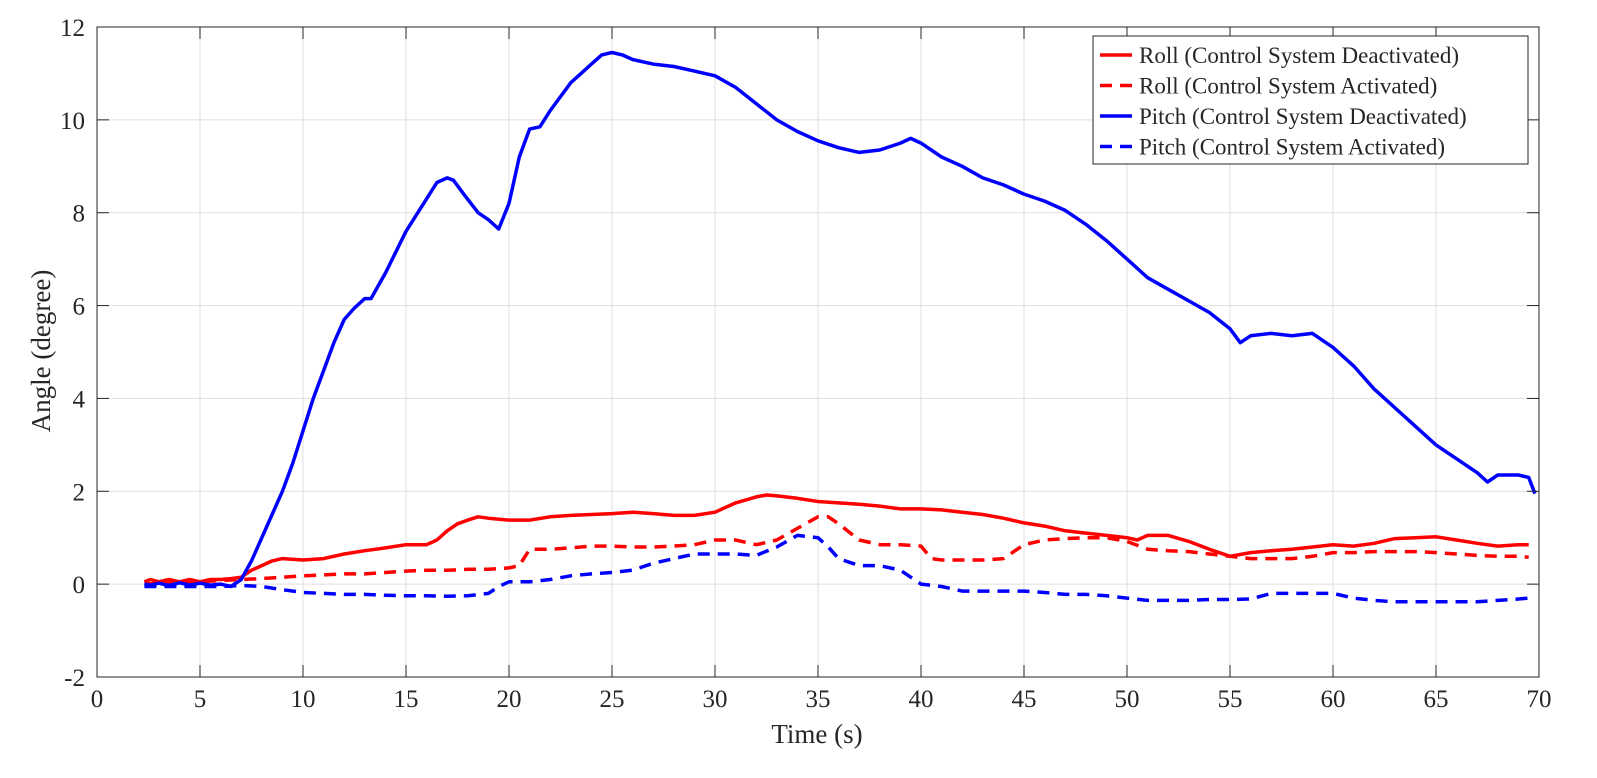 This screenshot has width=1597, height=778. Describe the element at coordinates (303, 699) in the screenshot. I see `x-tick-label: 10` at that location.